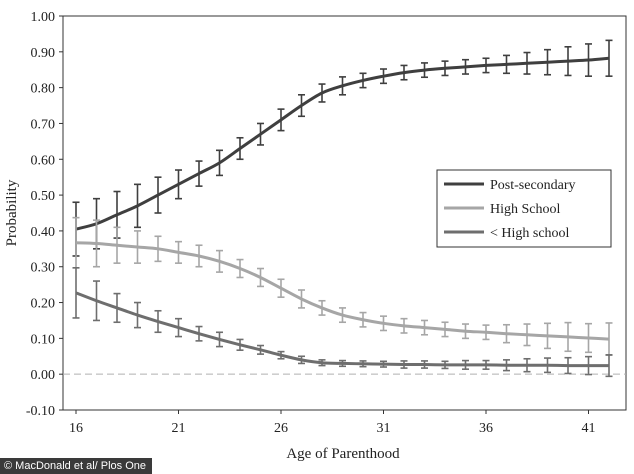 This screenshot has height=474, width=634. Describe the element at coordinates (343, 454) in the screenshot. I see `x-axis-title: Age of Parenthood` at that location.